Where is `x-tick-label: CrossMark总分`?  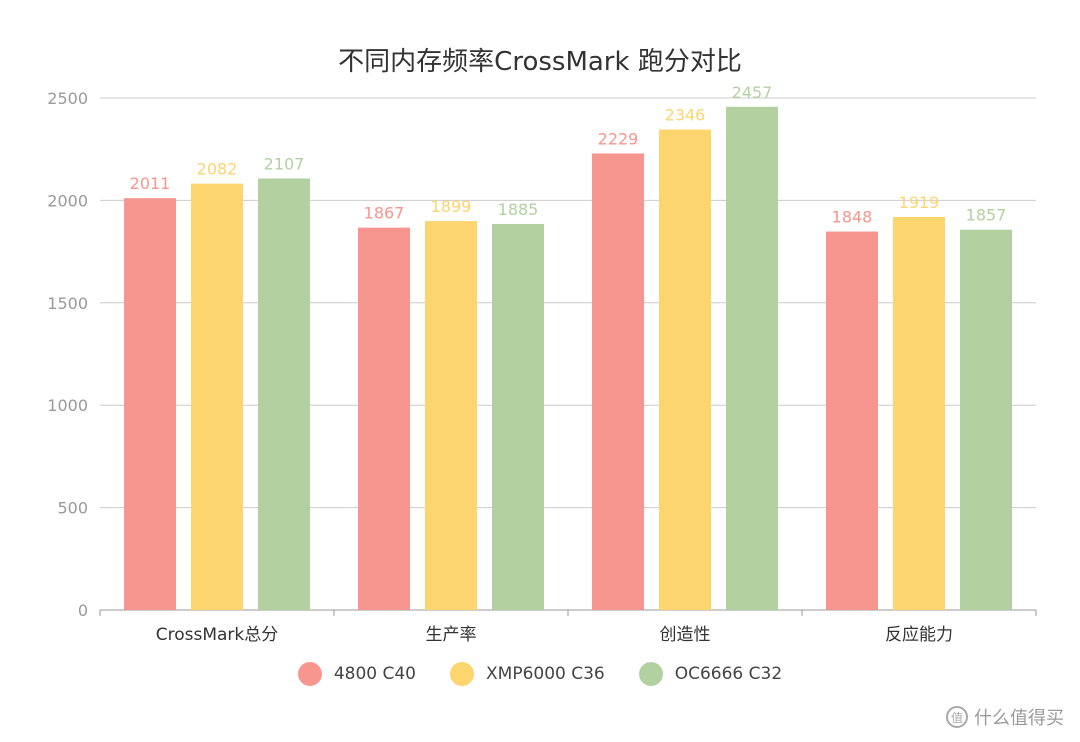 x-tick-label: CrossMark总分 is located at coordinates (217, 635).